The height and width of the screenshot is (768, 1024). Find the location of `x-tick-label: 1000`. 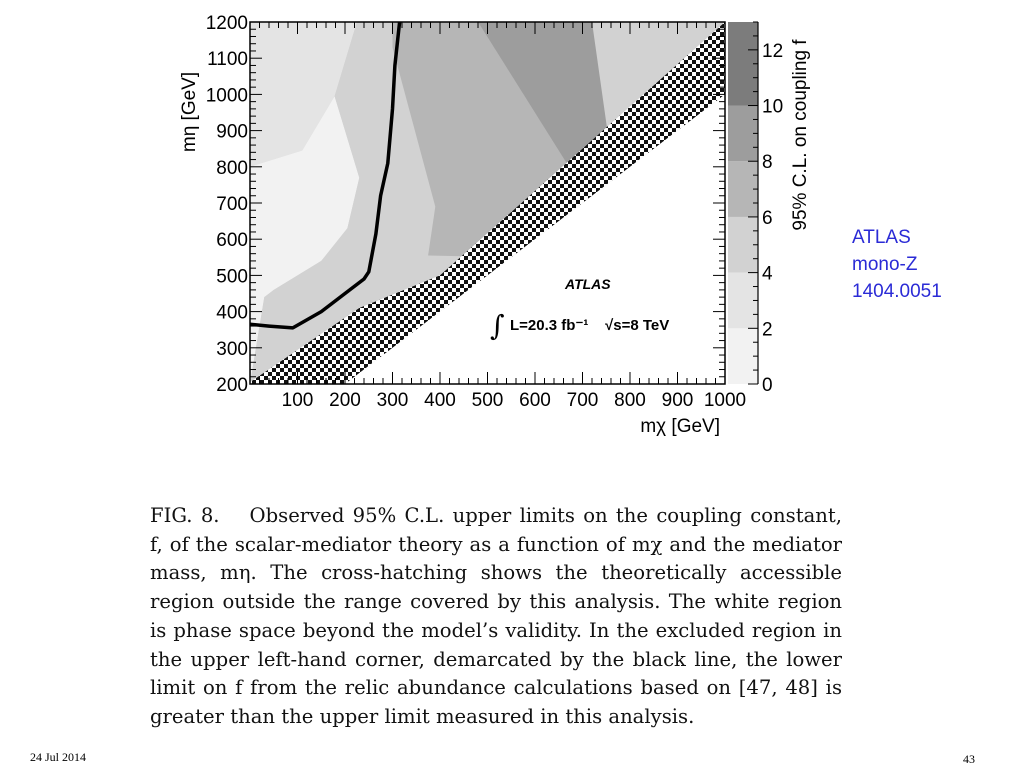

x-tick-label: 1000 is located at coordinates (725, 400).